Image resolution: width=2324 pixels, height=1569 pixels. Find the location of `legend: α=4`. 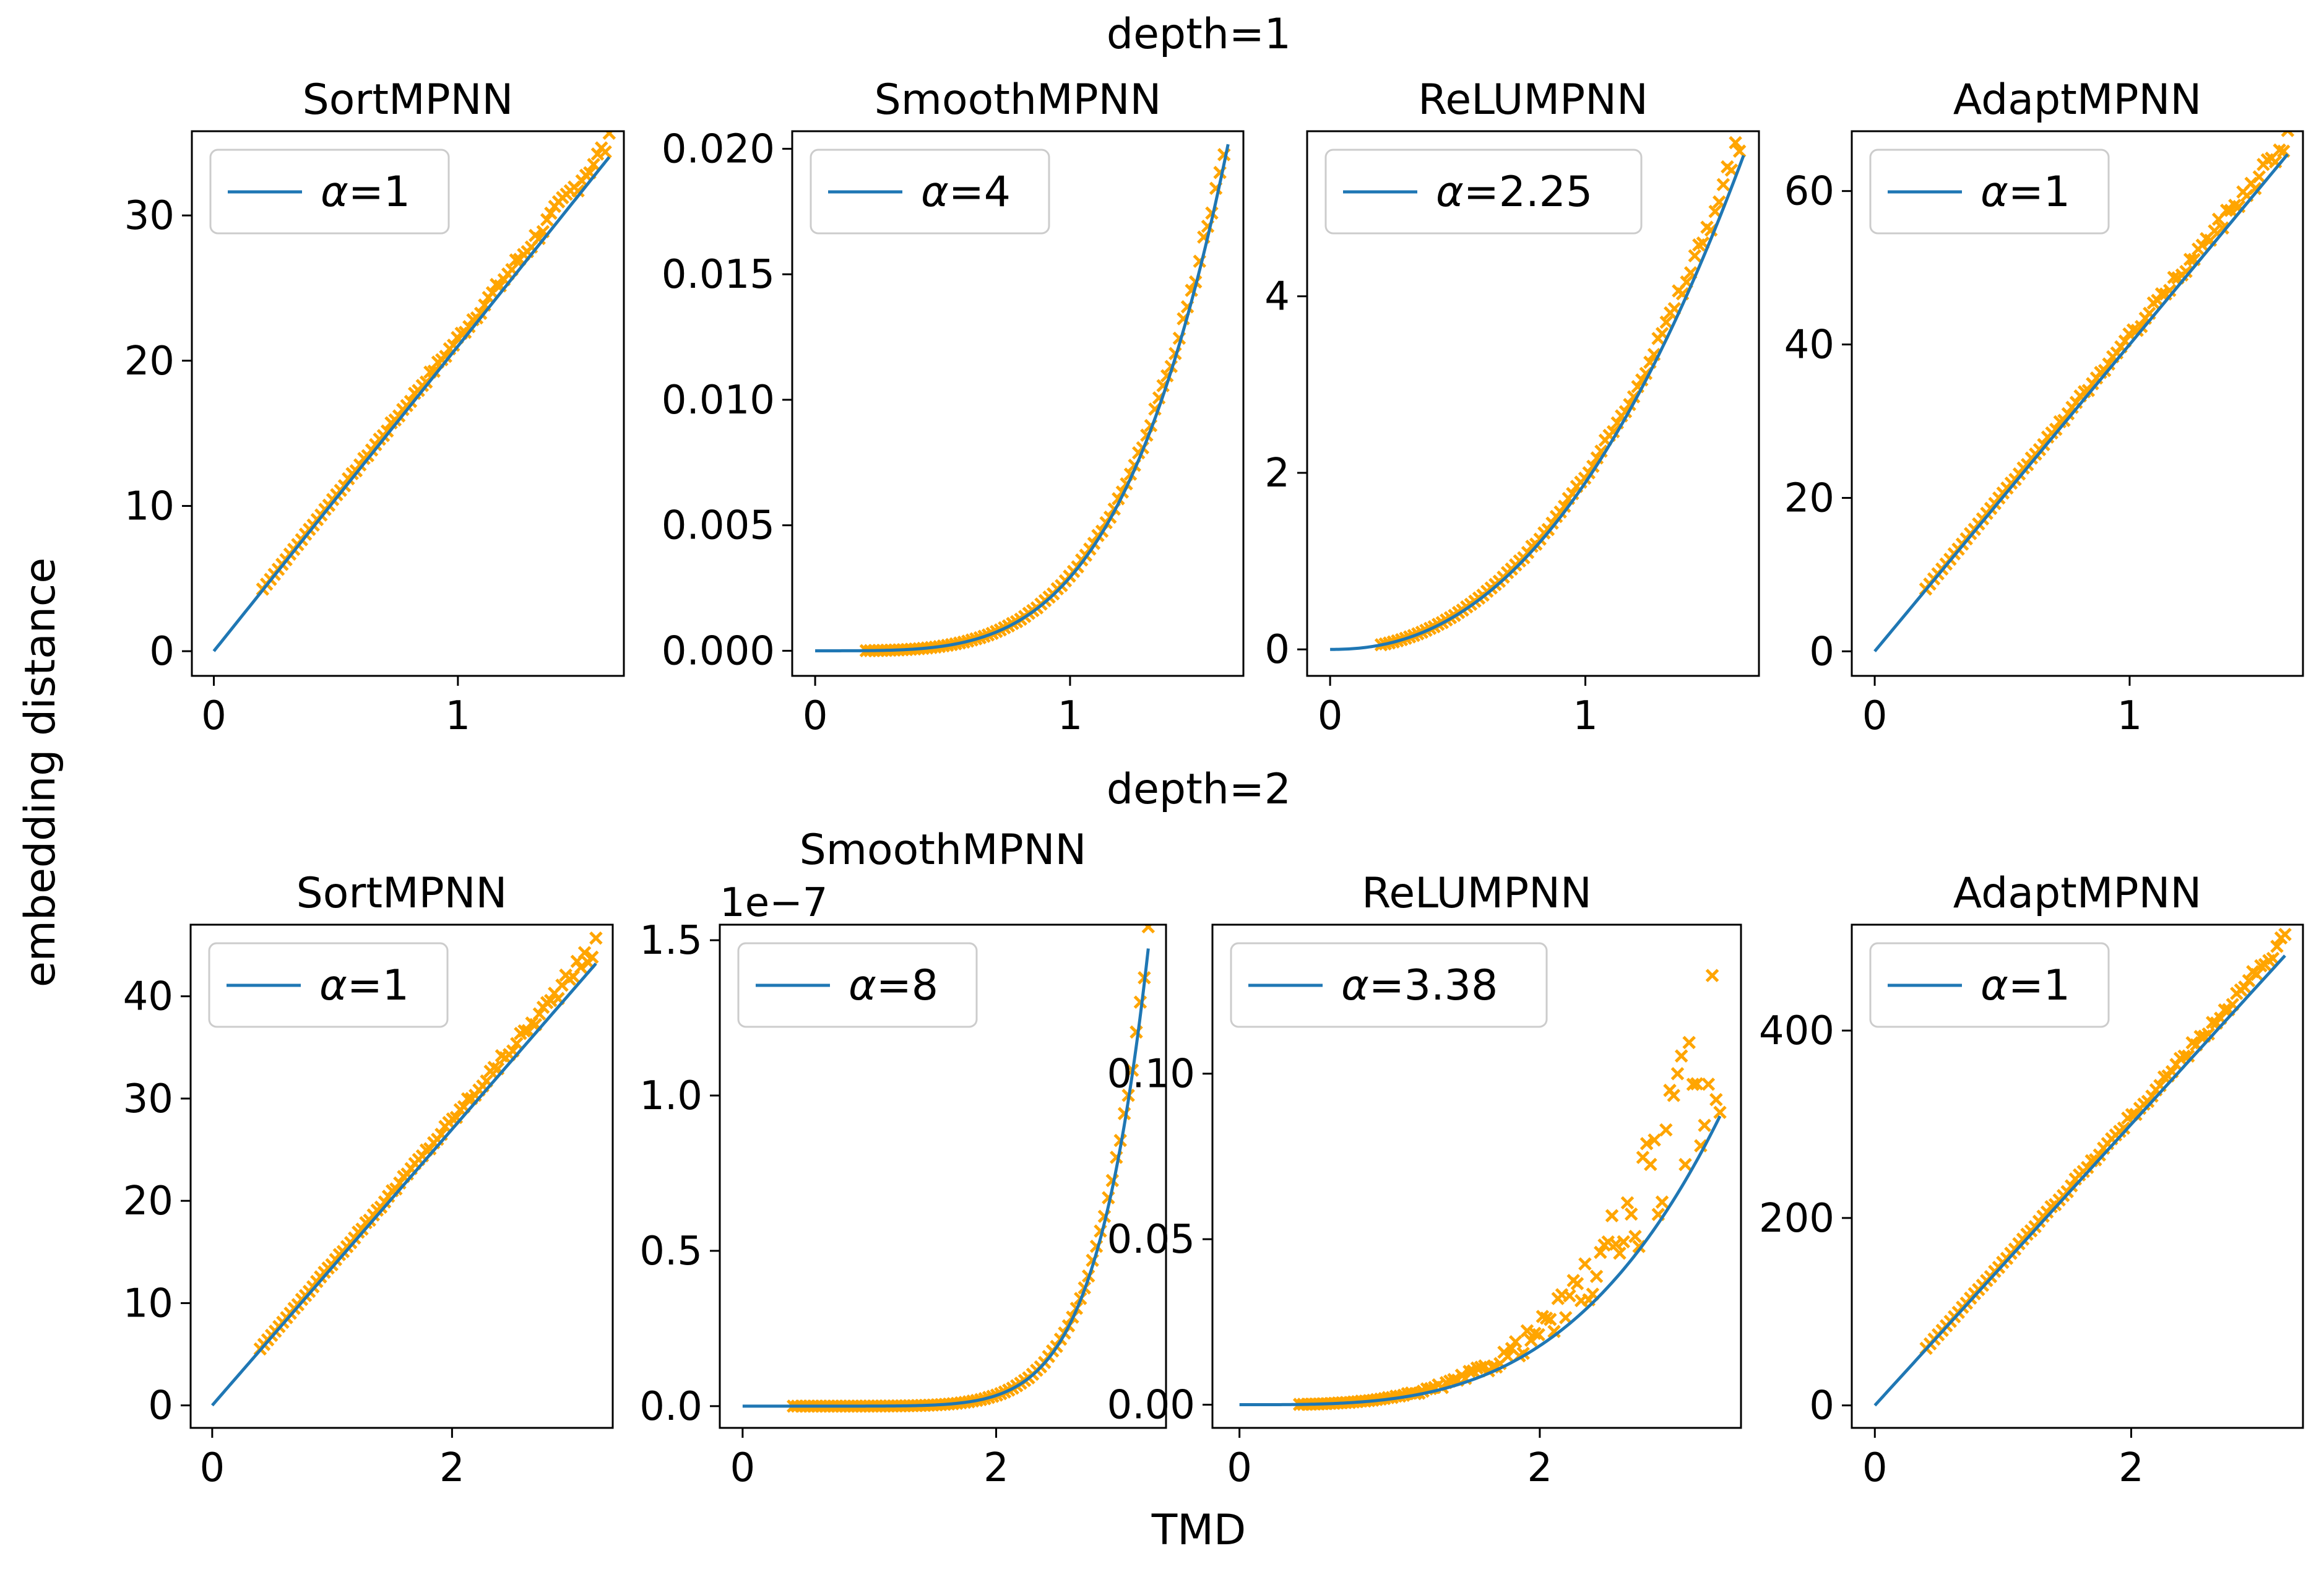

legend: α=4 is located at coordinates (930, 192).